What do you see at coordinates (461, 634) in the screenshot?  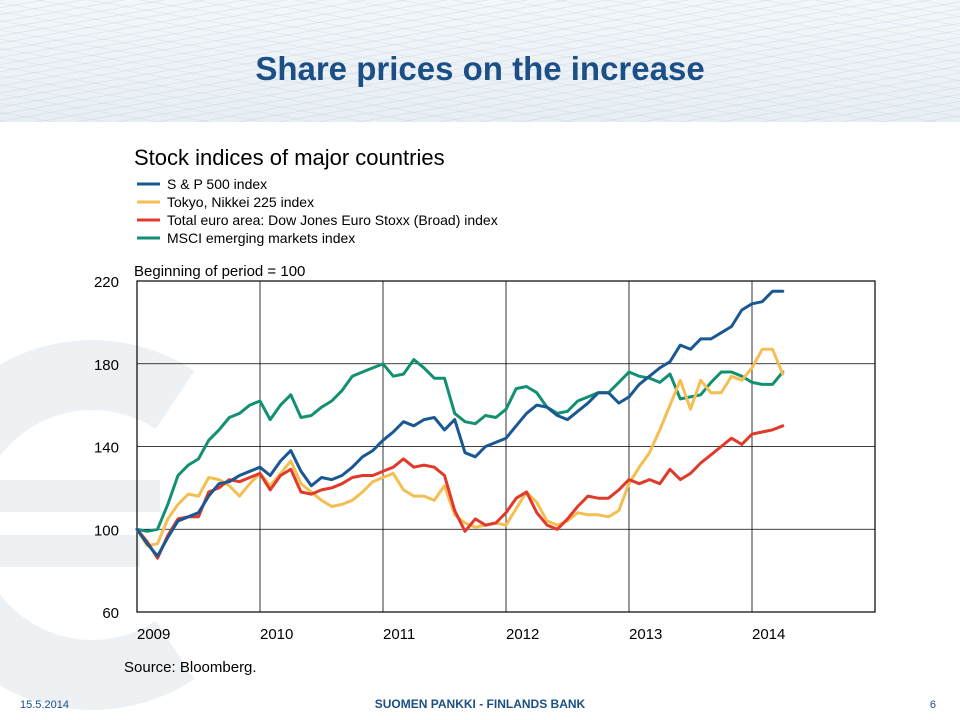 I see `x-axis: 2009 2010 2011 2012 2013 2014` at bounding box center [461, 634].